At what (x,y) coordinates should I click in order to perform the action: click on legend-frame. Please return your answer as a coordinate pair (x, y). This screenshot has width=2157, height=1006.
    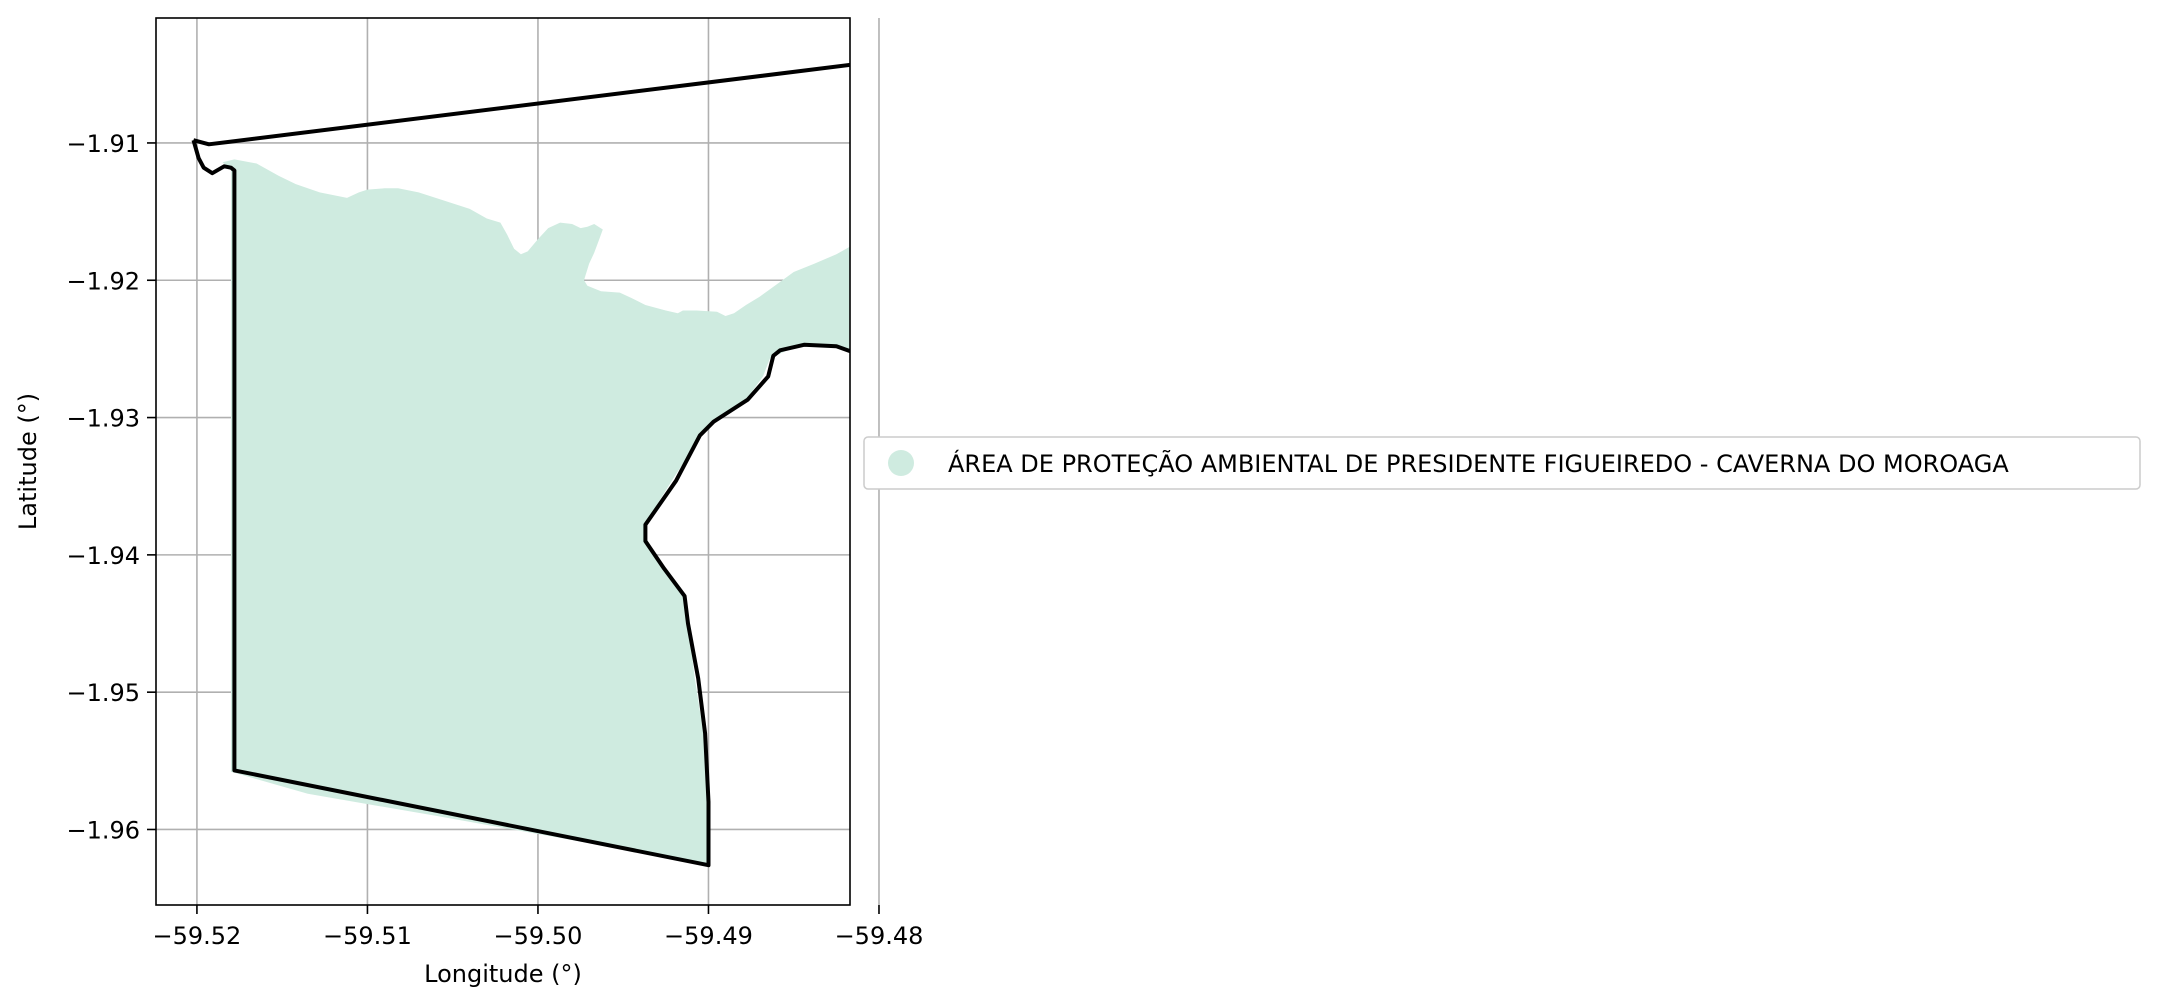
    Looking at the image, I should click on (1502, 463).